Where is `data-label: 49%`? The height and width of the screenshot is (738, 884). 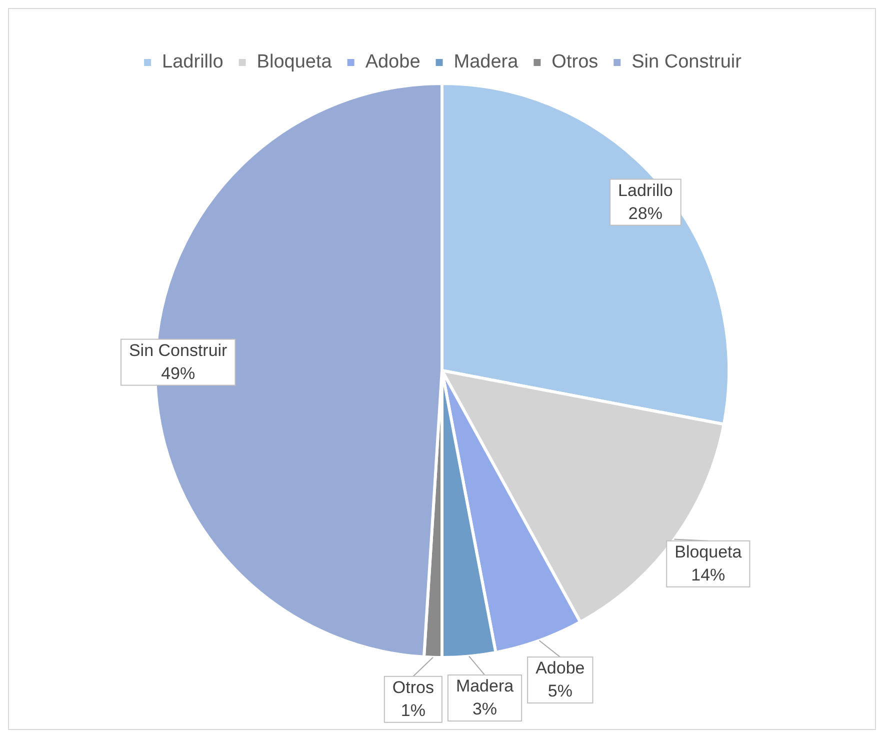
data-label: 49% is located at coordinates (178, 373).